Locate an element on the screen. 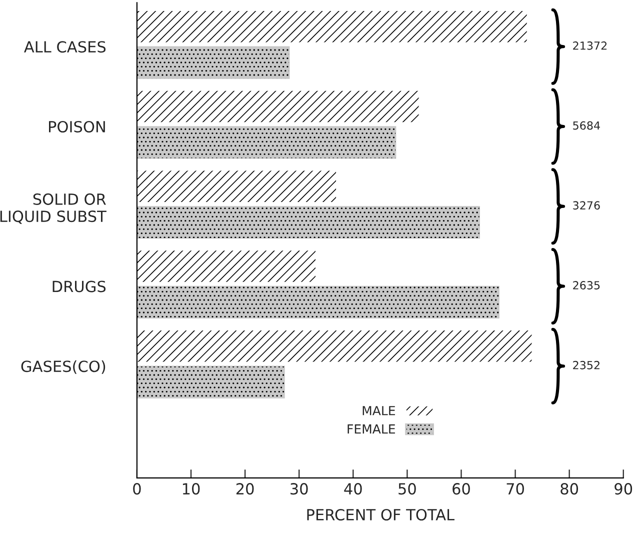 The image size is (640, 537). x-tick-label: 50 is located at coordinates (407, 489).